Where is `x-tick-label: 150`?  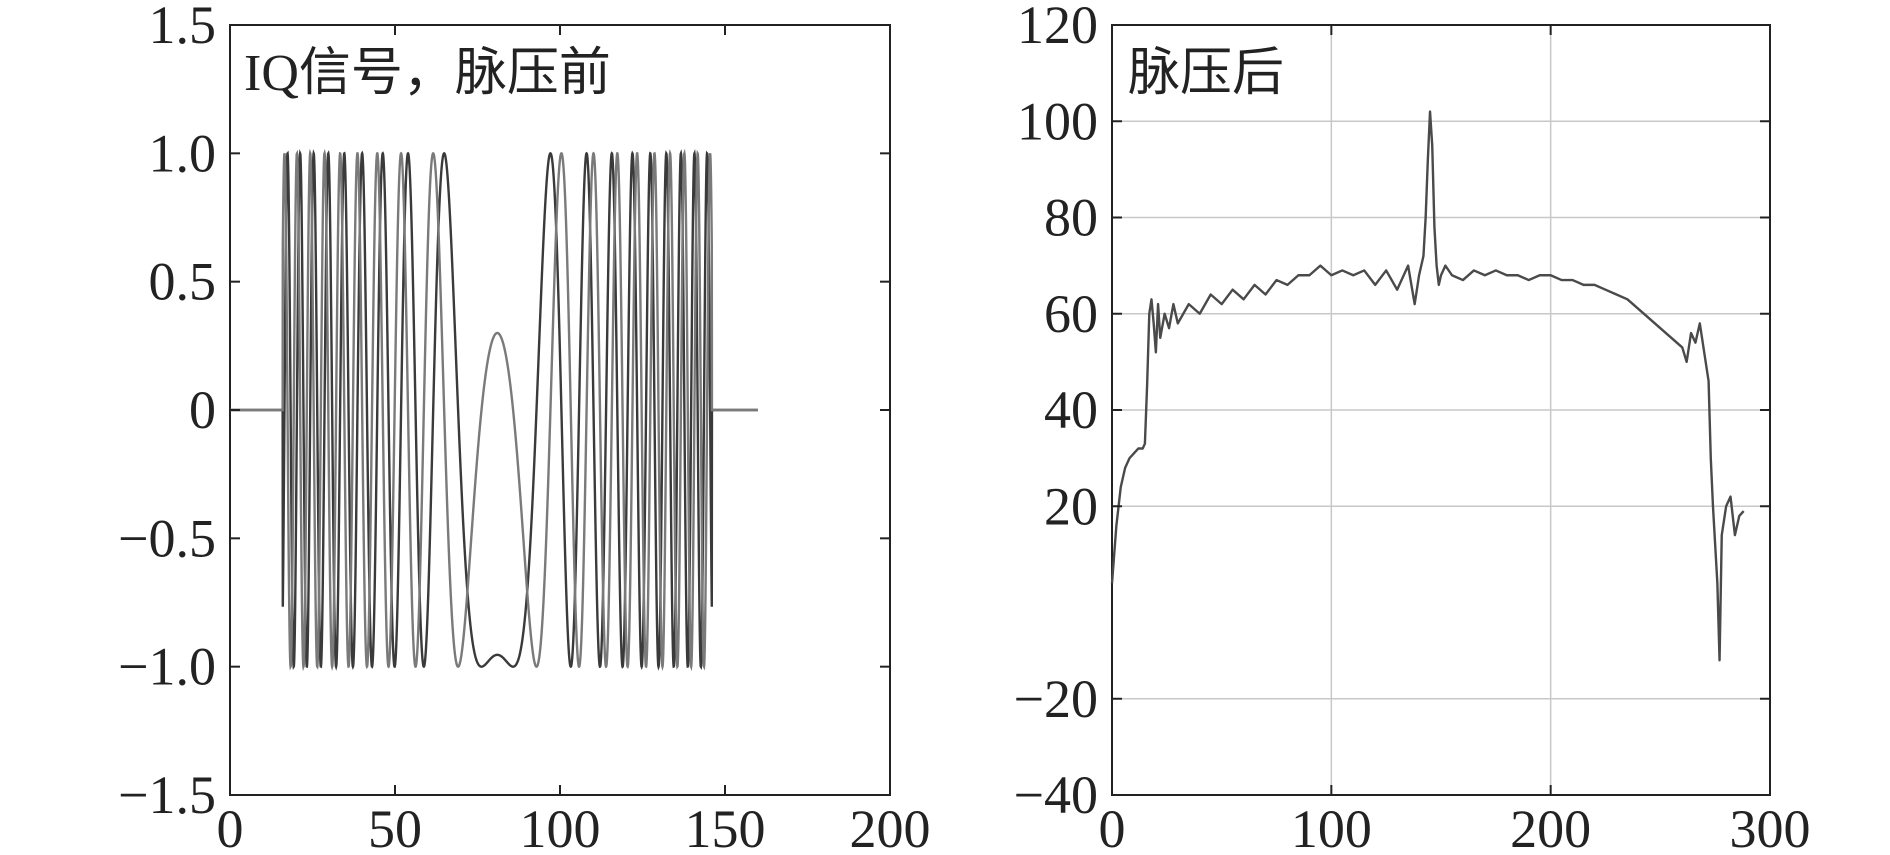 x-tick-label: 150 is located at coordinates (725, 827).